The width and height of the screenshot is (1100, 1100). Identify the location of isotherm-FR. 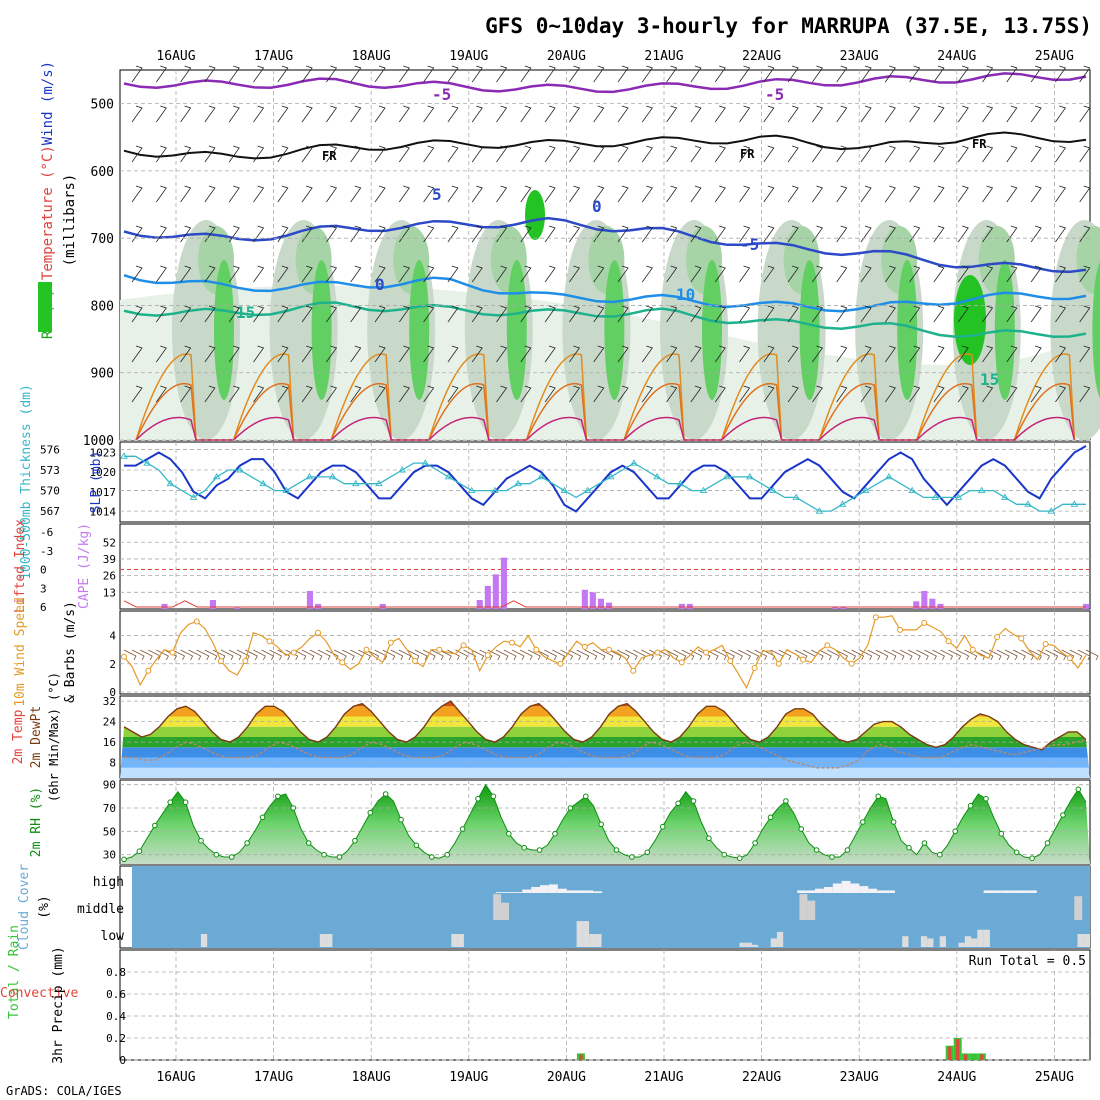
(605, 145).